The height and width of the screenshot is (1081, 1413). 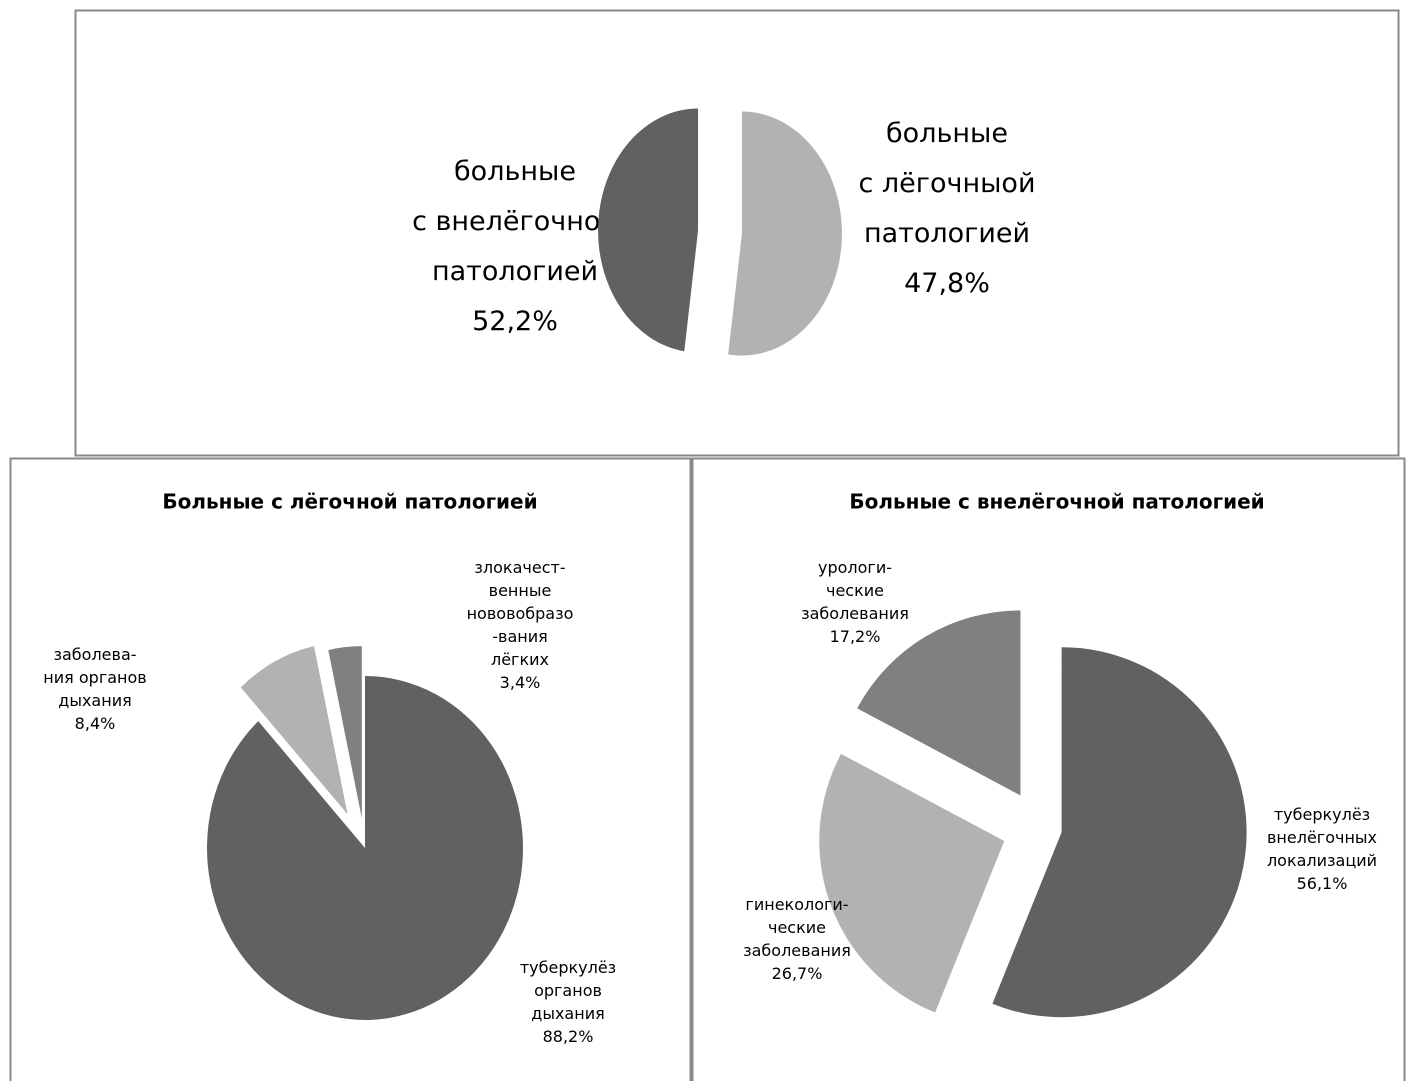 What do you see at coordinates (855, 636) in the screenshot?
I see `value-label: 17,2%` at bounding box center [855, 636].